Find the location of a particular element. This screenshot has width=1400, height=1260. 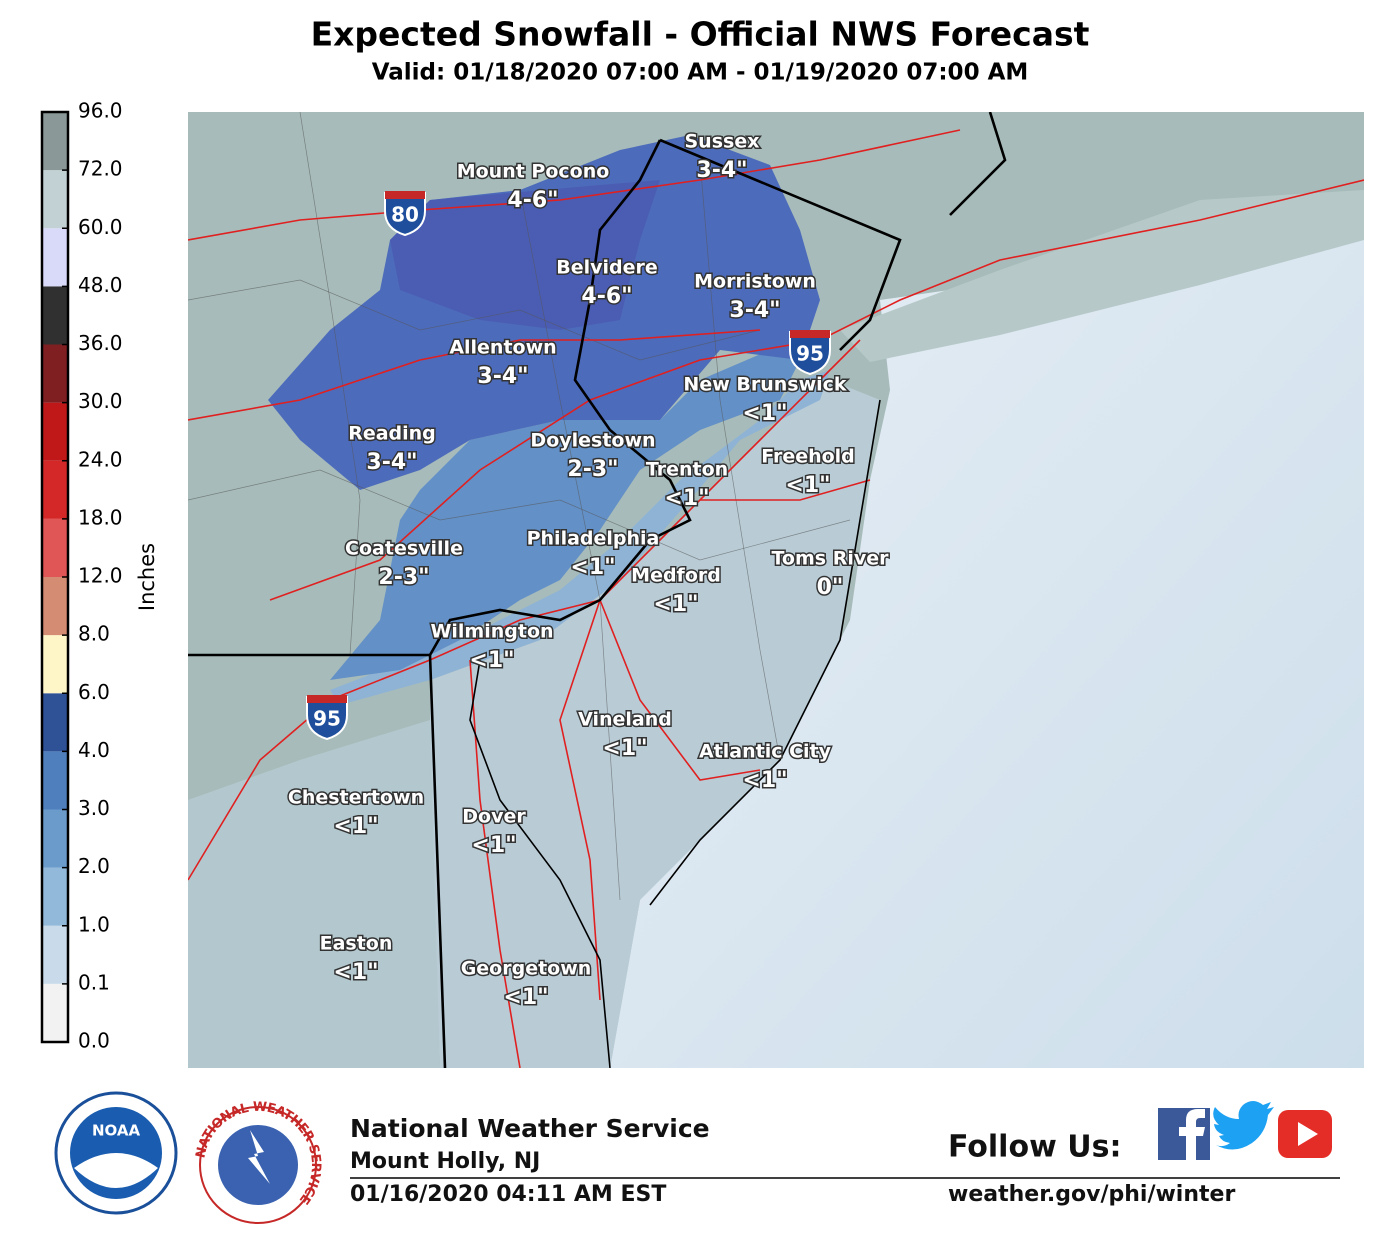

colorbar-label: 0.1 is located at coordinates (94, 982).